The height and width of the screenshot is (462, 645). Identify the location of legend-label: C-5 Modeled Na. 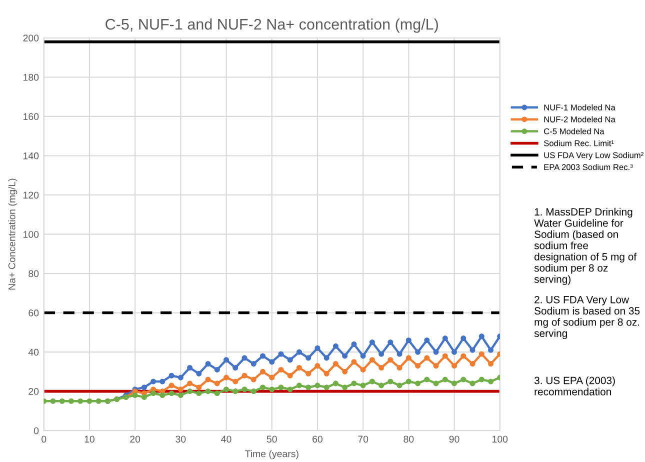
(574, 131).